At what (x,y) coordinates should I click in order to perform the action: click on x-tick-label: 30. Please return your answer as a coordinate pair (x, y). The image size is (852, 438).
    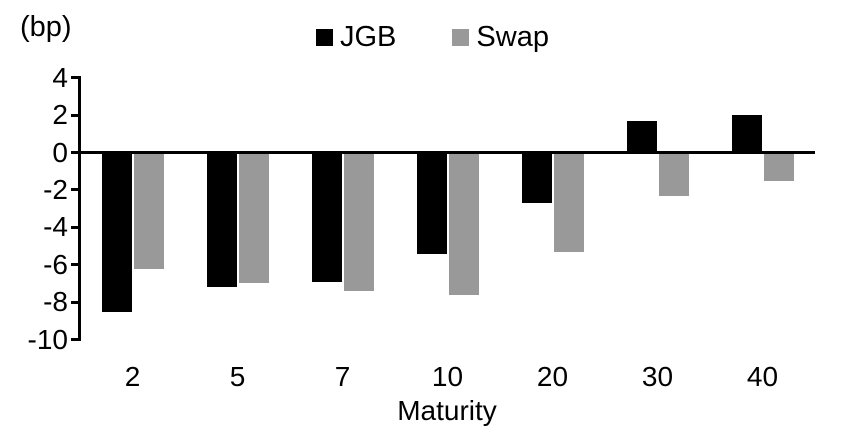
    Looking at the image, I should click on (657, 376).